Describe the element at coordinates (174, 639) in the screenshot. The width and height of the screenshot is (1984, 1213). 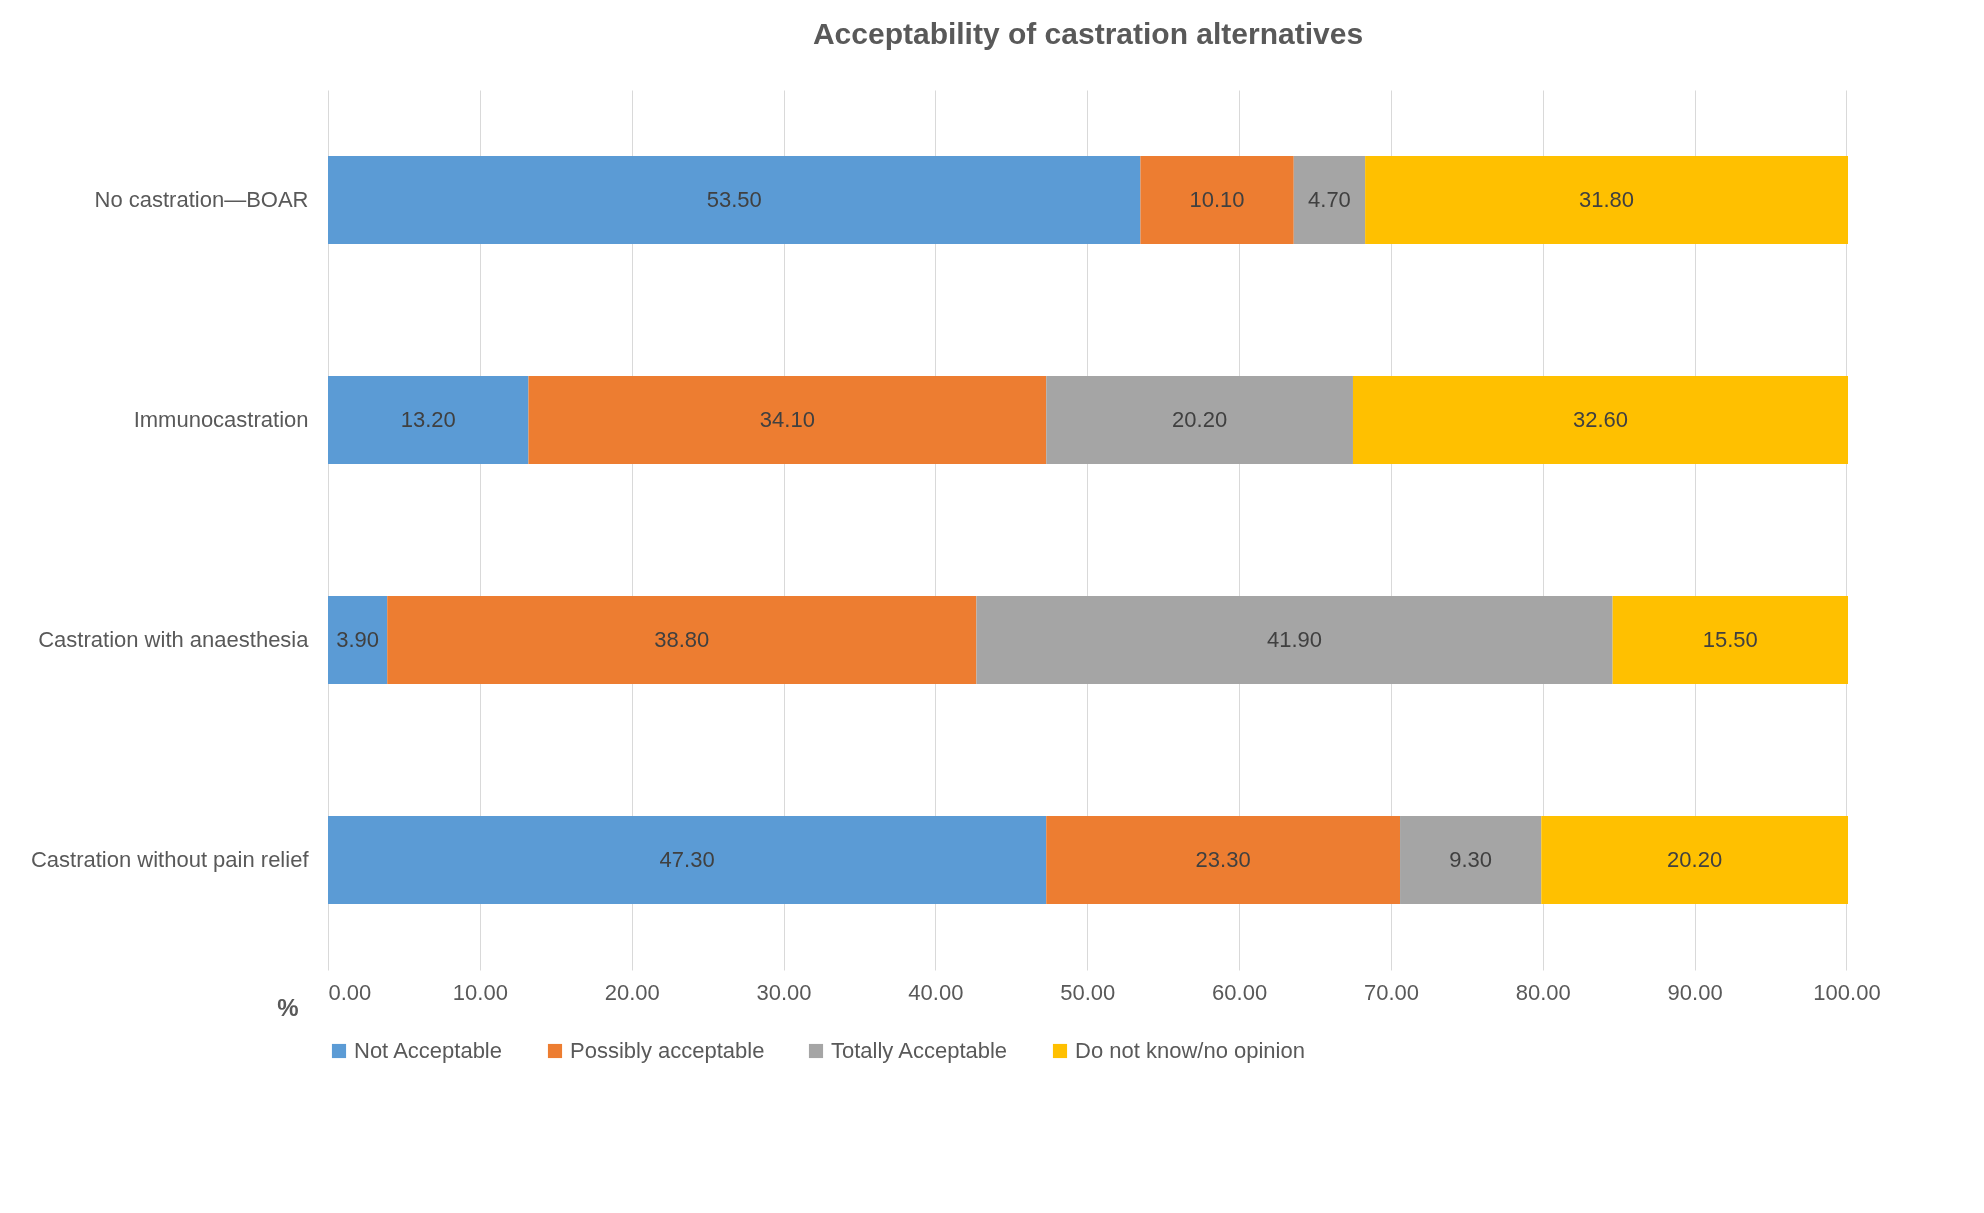
I see `y-tick-label: Castration with anaesthesia` at that location.